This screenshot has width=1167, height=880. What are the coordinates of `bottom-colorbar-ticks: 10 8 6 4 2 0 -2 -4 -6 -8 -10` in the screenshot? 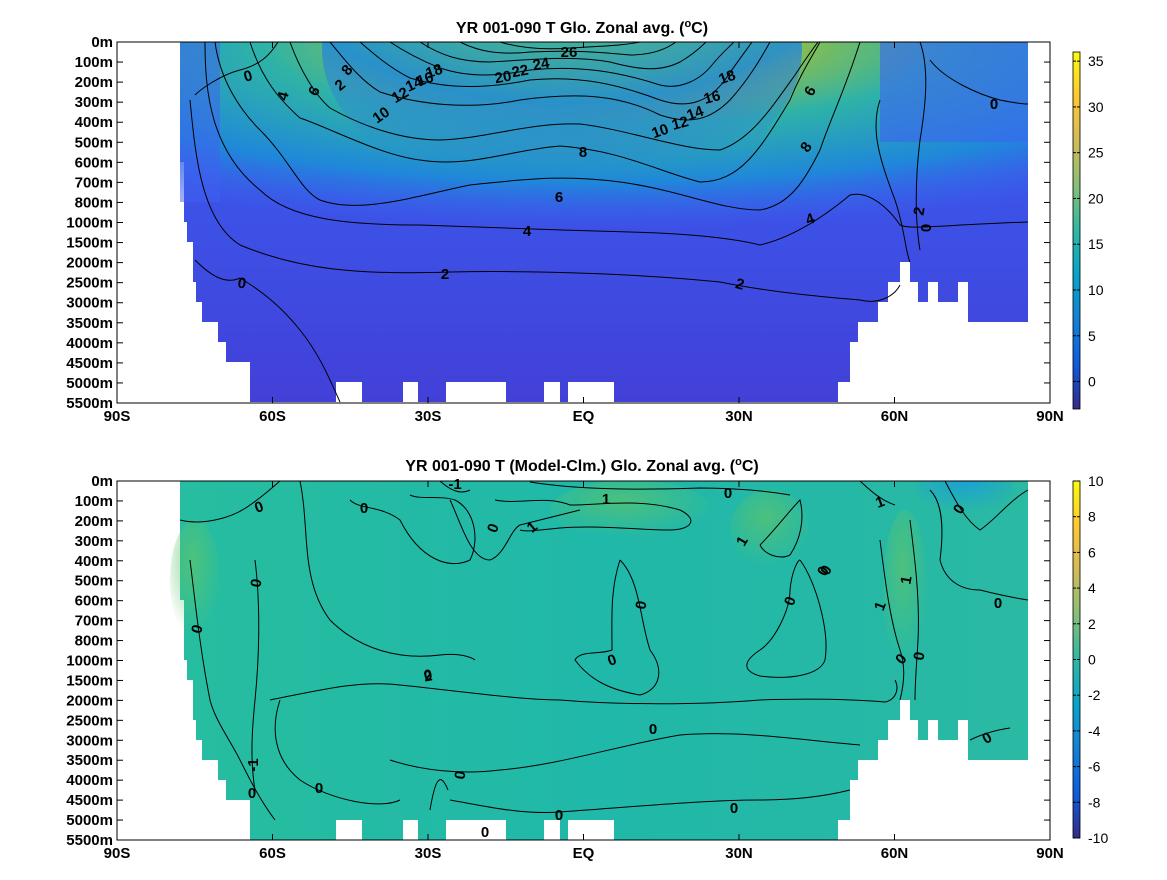 It's located at (1090, 659).